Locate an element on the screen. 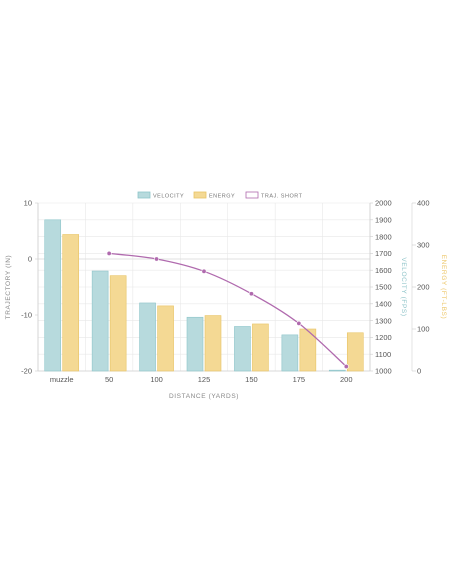  velocity-axis-title: VELOCITY (FPS) is located at coordinates (403, 286).